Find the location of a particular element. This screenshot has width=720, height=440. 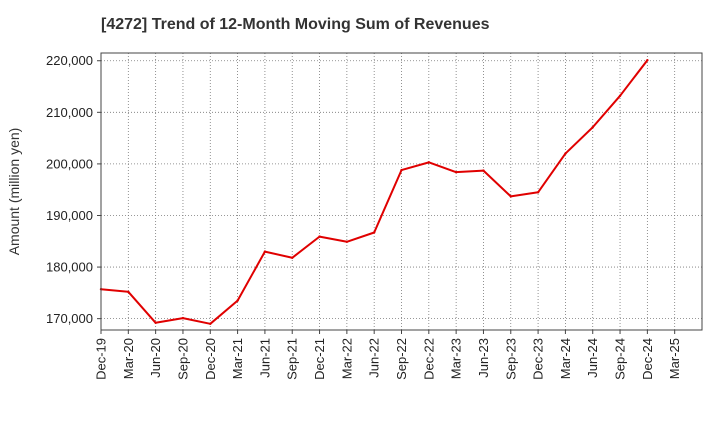

x-tick-label: Mar-24 is located at coordinates (565, 358).